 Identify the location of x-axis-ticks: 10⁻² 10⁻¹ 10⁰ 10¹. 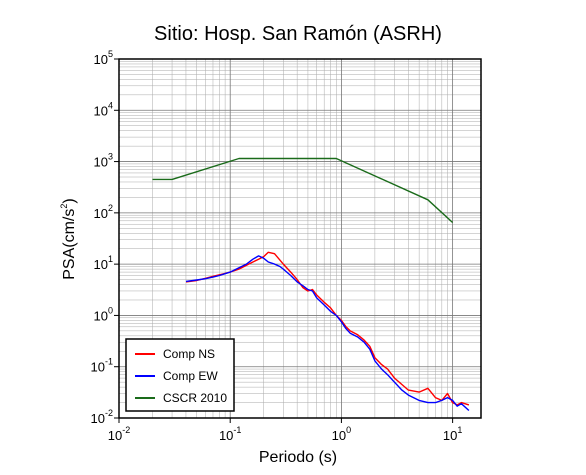
(285, 430).